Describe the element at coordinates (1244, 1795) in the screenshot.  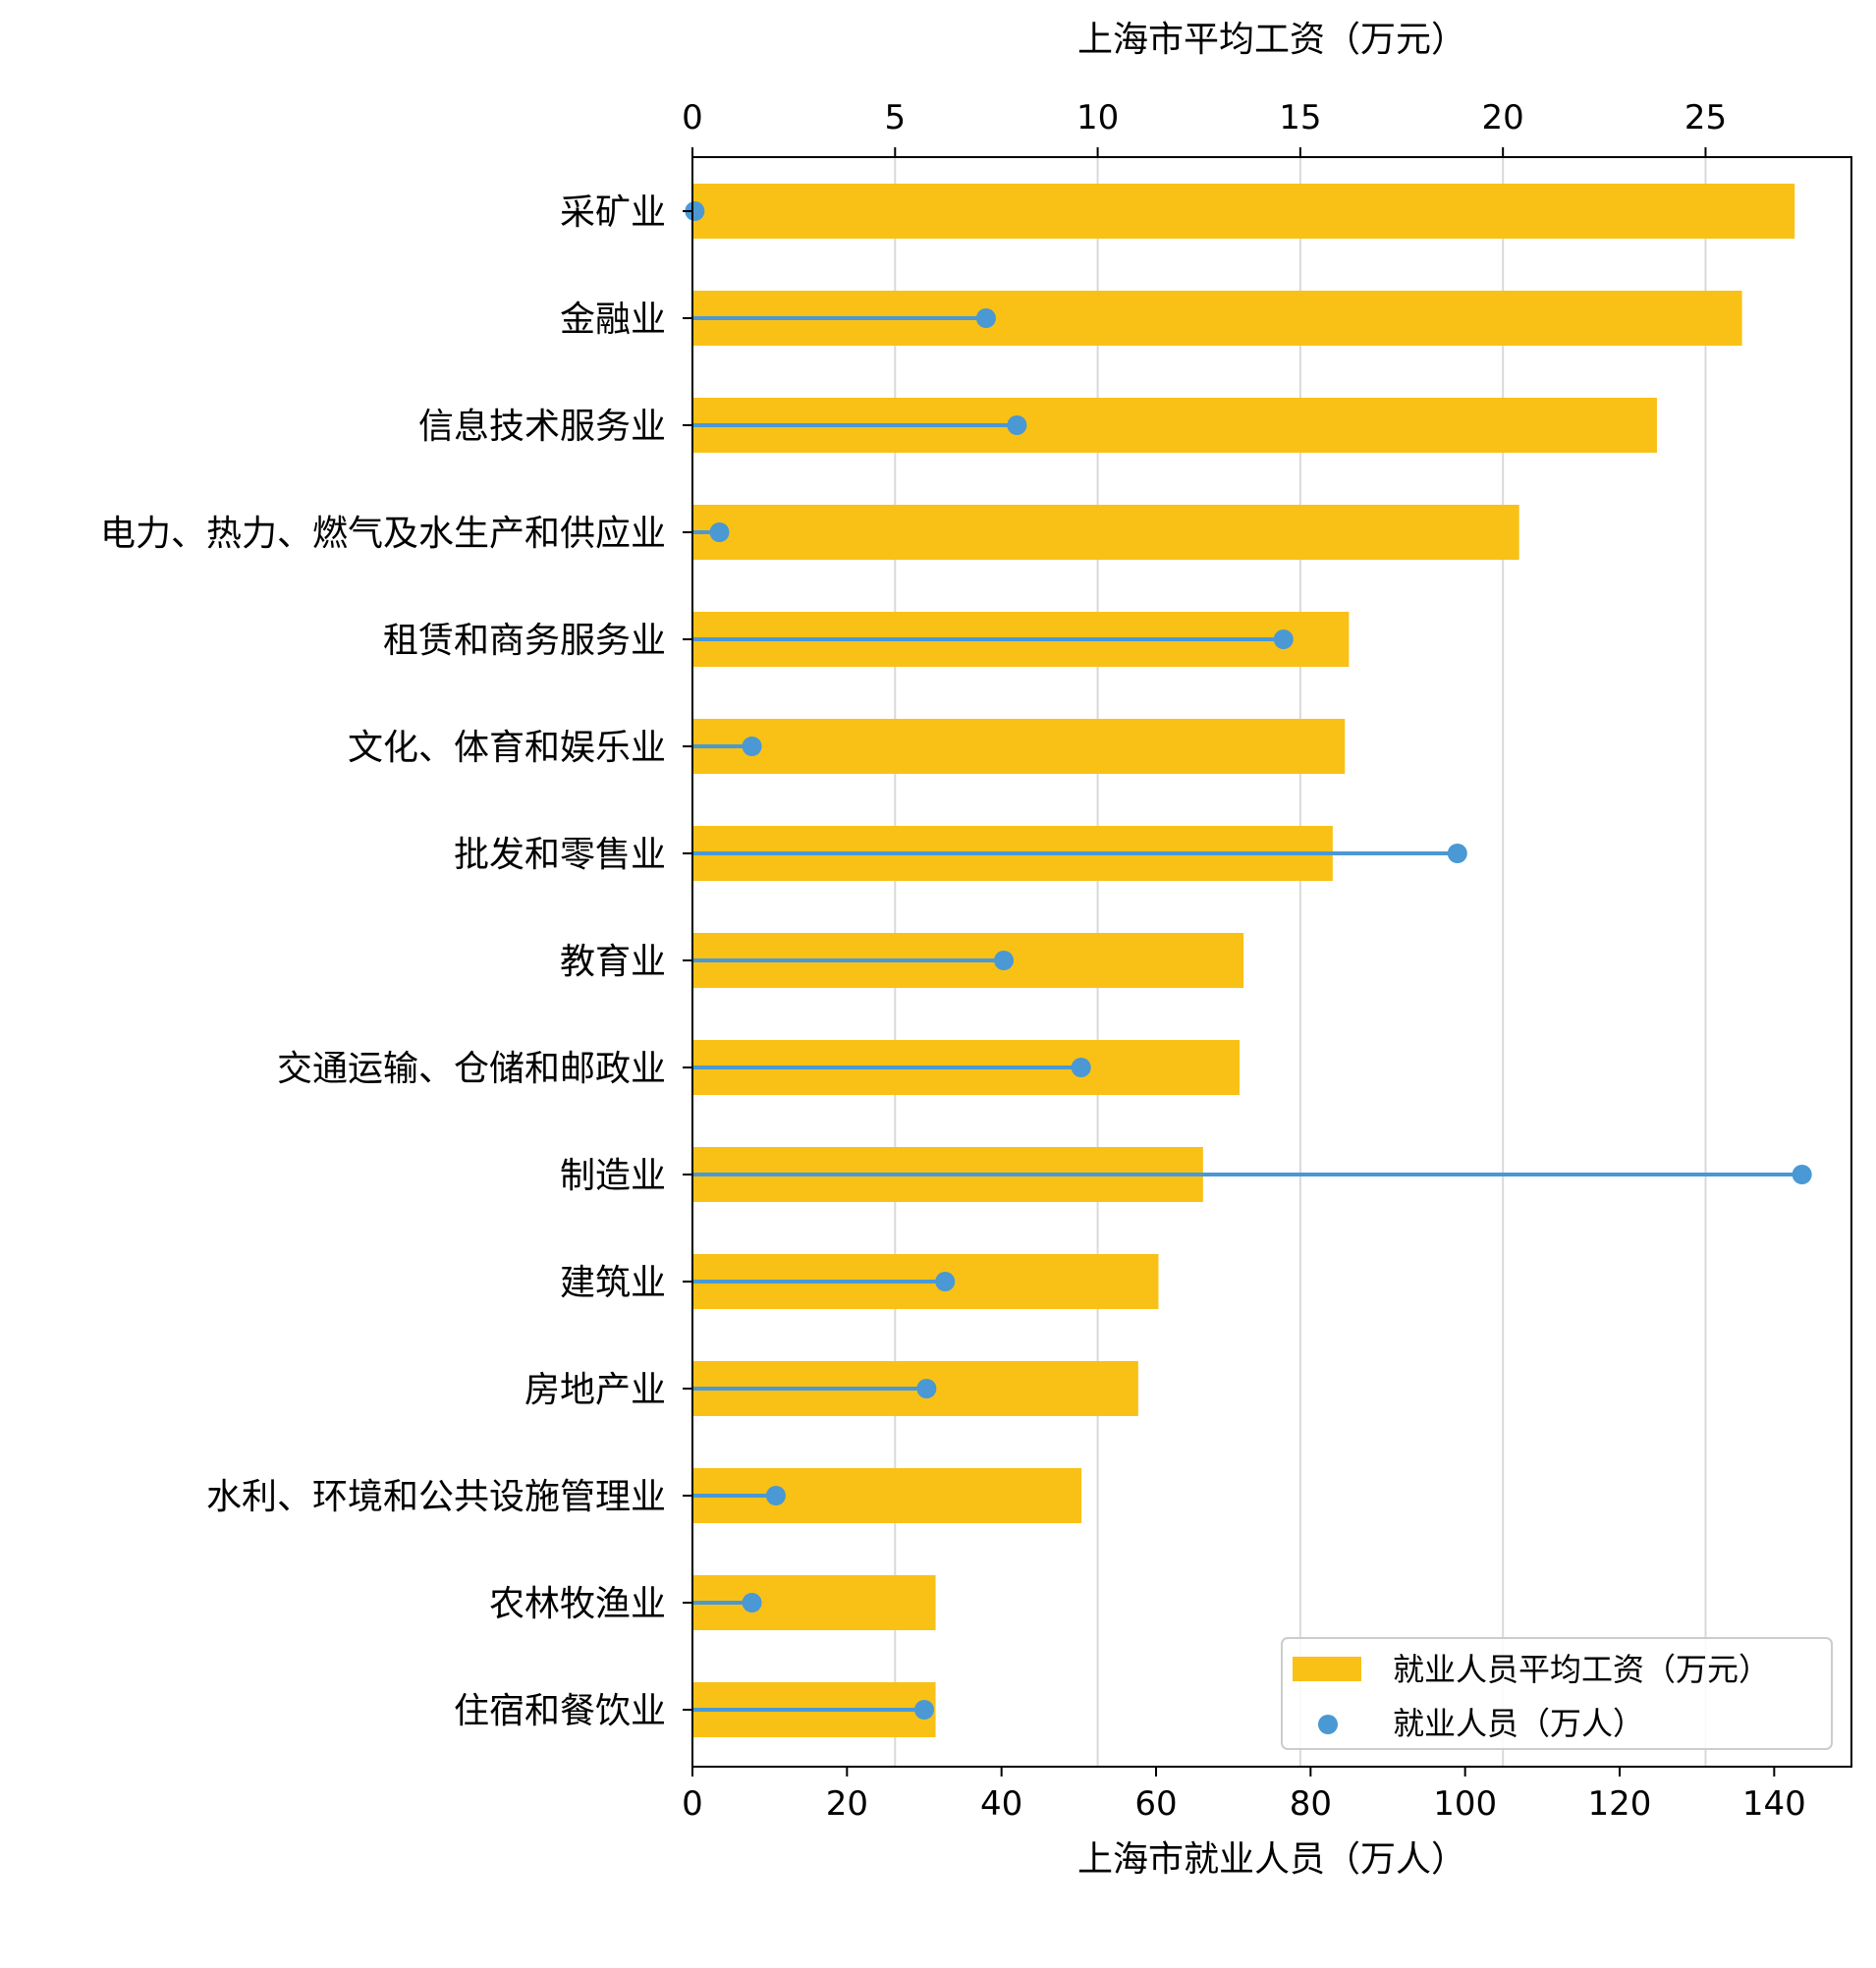
I see `bottom-axis: 0 20 40 60 80 100 120 140` at that location.